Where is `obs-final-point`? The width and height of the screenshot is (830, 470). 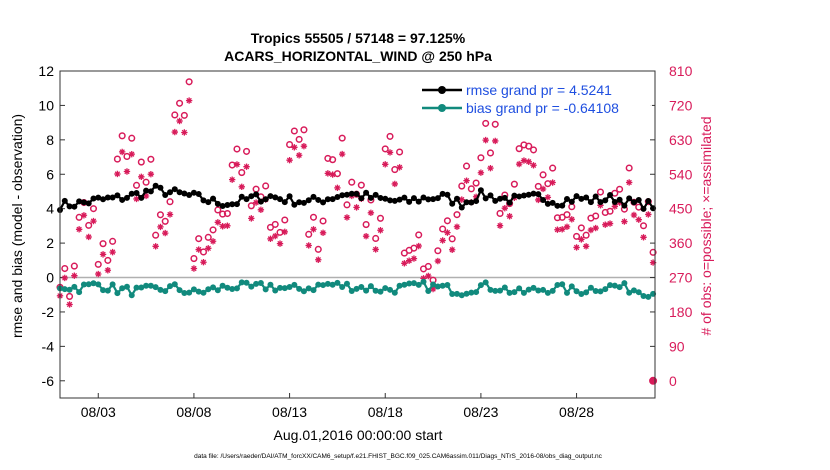
obs-final-point is located at coordinates (653, 380).